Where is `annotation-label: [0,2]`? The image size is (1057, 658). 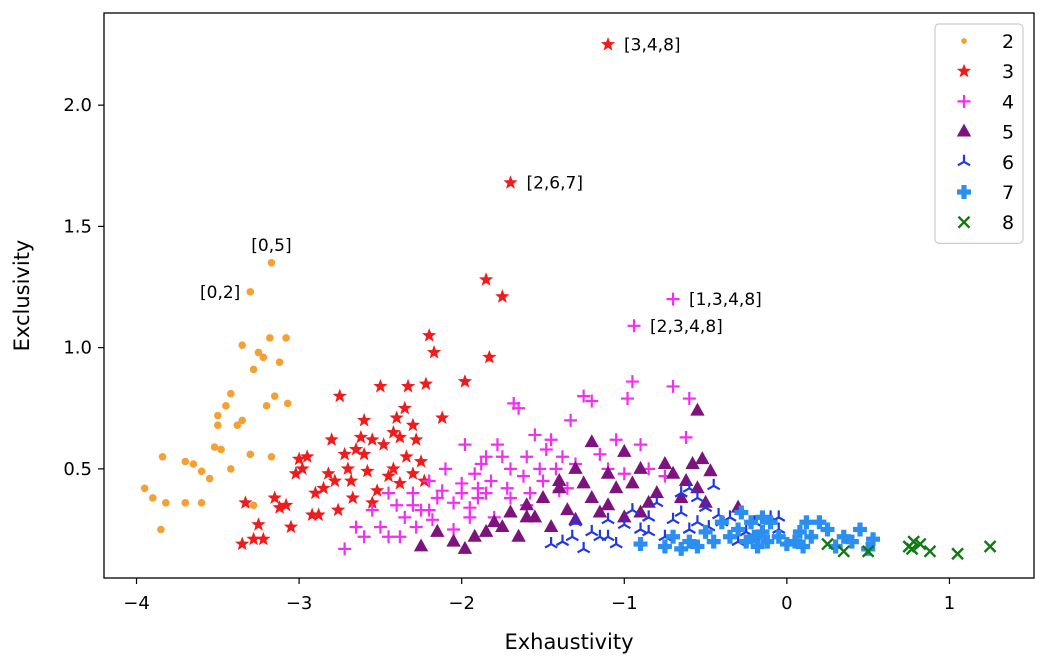 annotation-label: [0,2] is located at coordinates (220, 293).